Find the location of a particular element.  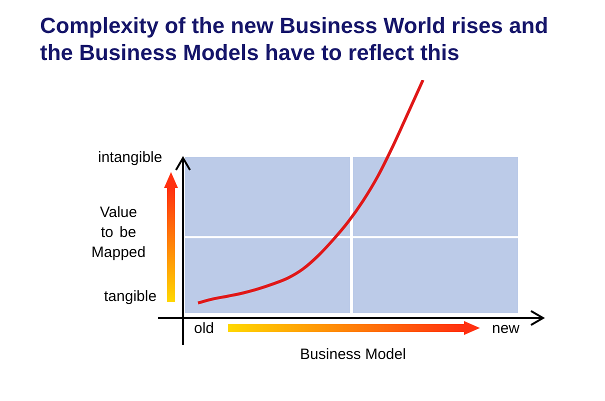

text: new is located at coordinates (506, 328).